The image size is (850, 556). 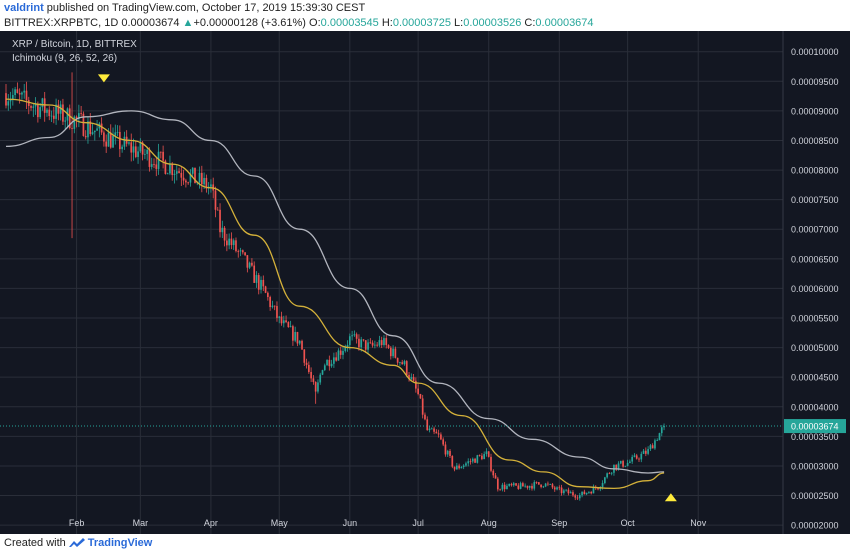 I want to click on high-value: 0.00003725, so click(x=421, y=23).